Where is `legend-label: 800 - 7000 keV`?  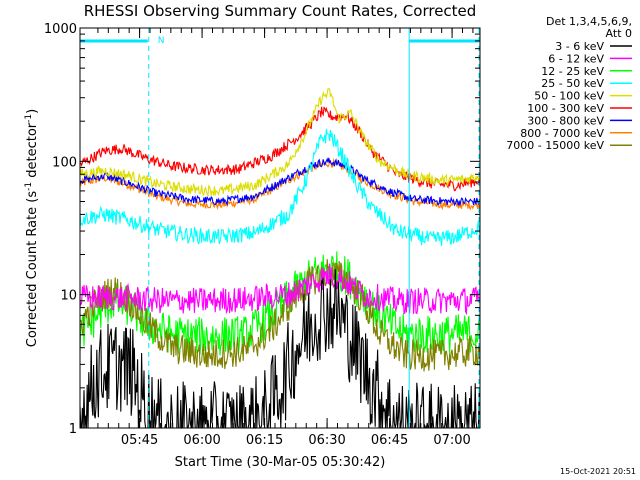 legend-label: 800 - 7000 keV is located at coordinates (562, 133).